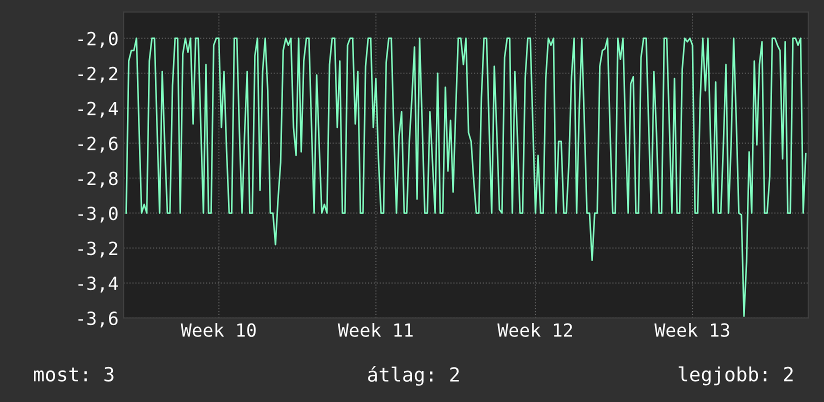 The image size is (824, 402). Describe the element at coordinates (375, 329) in the screenshot. I see `x-tick-label: Week 11` at that location.